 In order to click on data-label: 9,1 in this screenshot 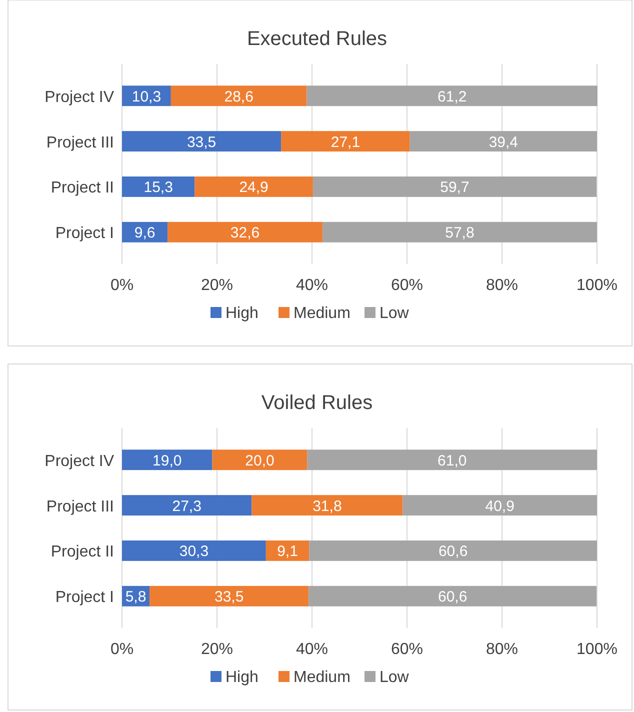, I will do `click(287, 551)`.